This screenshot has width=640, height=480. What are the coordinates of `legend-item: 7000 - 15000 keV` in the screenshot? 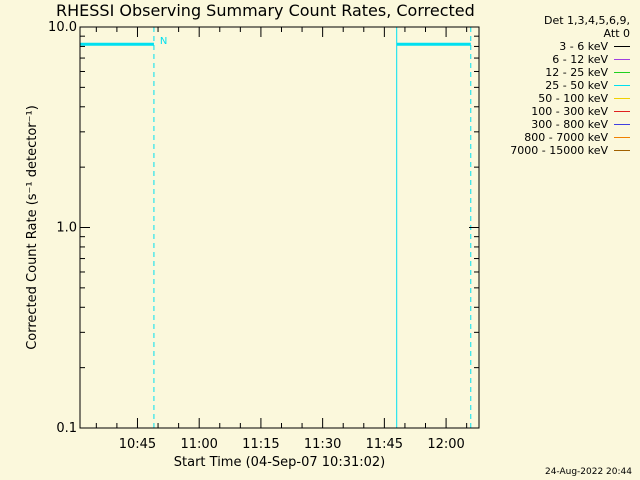 It's located at (550, 150).